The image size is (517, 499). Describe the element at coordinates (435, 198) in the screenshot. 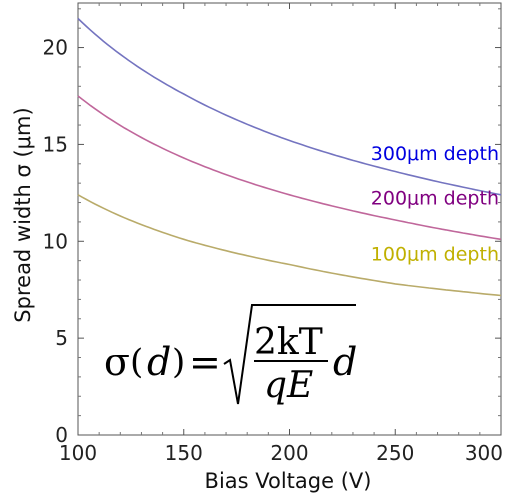

I see `series-label-2: 200μm depth` at that location.